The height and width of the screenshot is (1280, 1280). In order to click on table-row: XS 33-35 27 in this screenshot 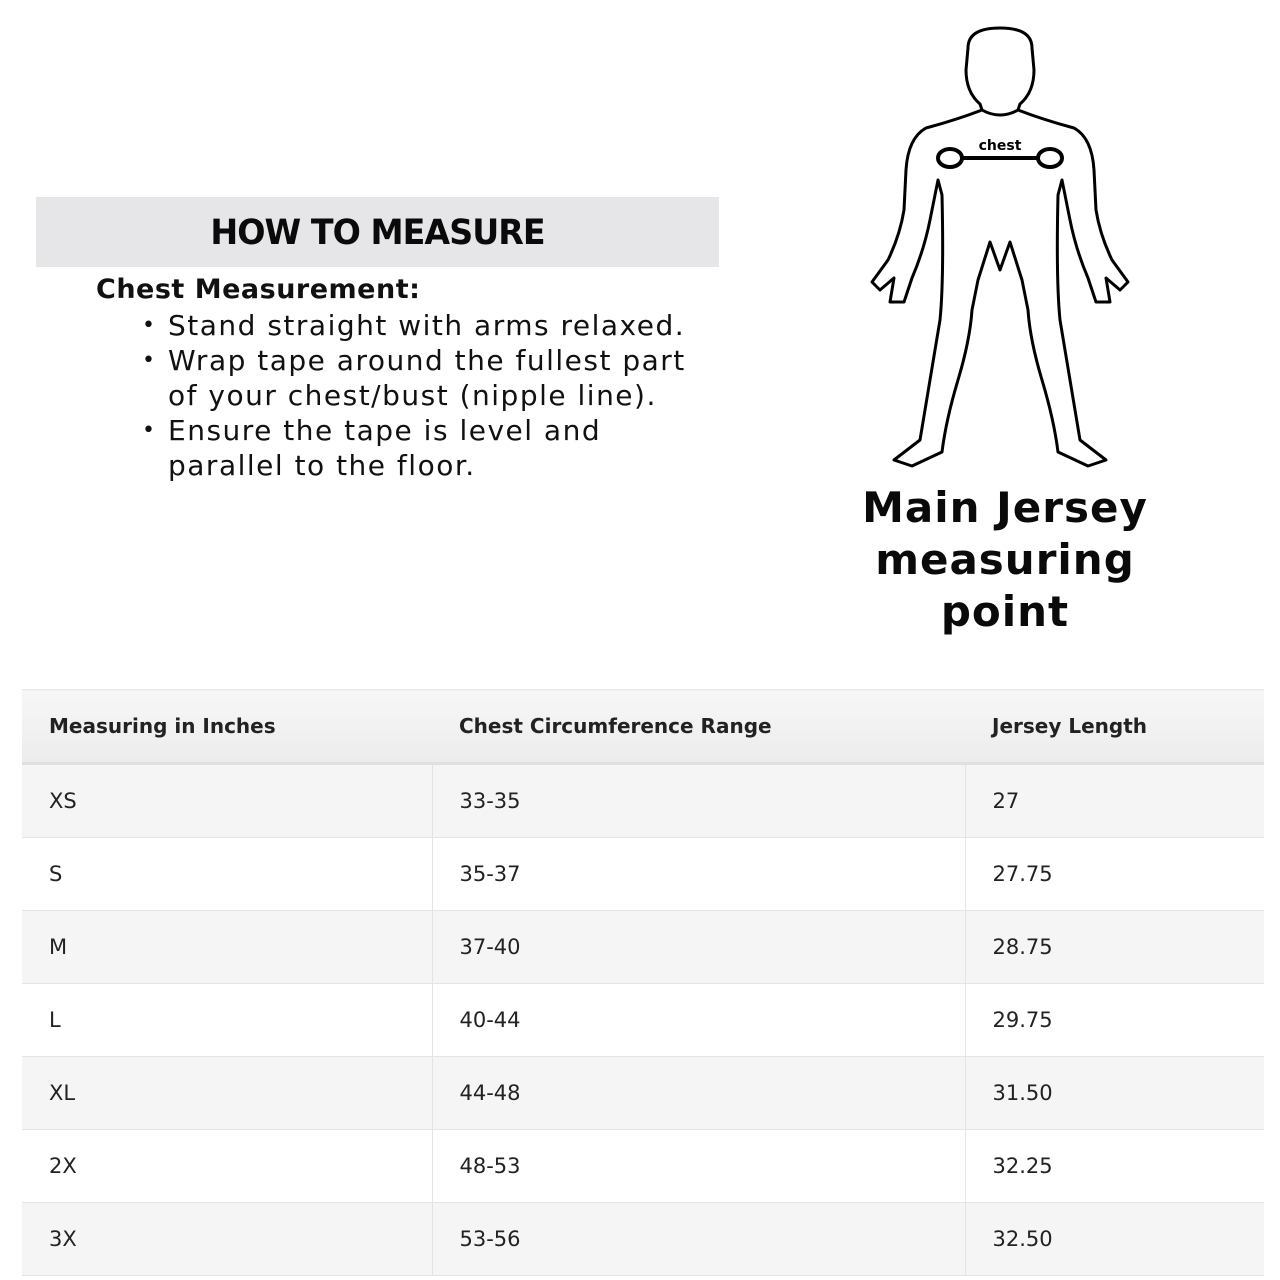, I will do `click(643, 800)`.